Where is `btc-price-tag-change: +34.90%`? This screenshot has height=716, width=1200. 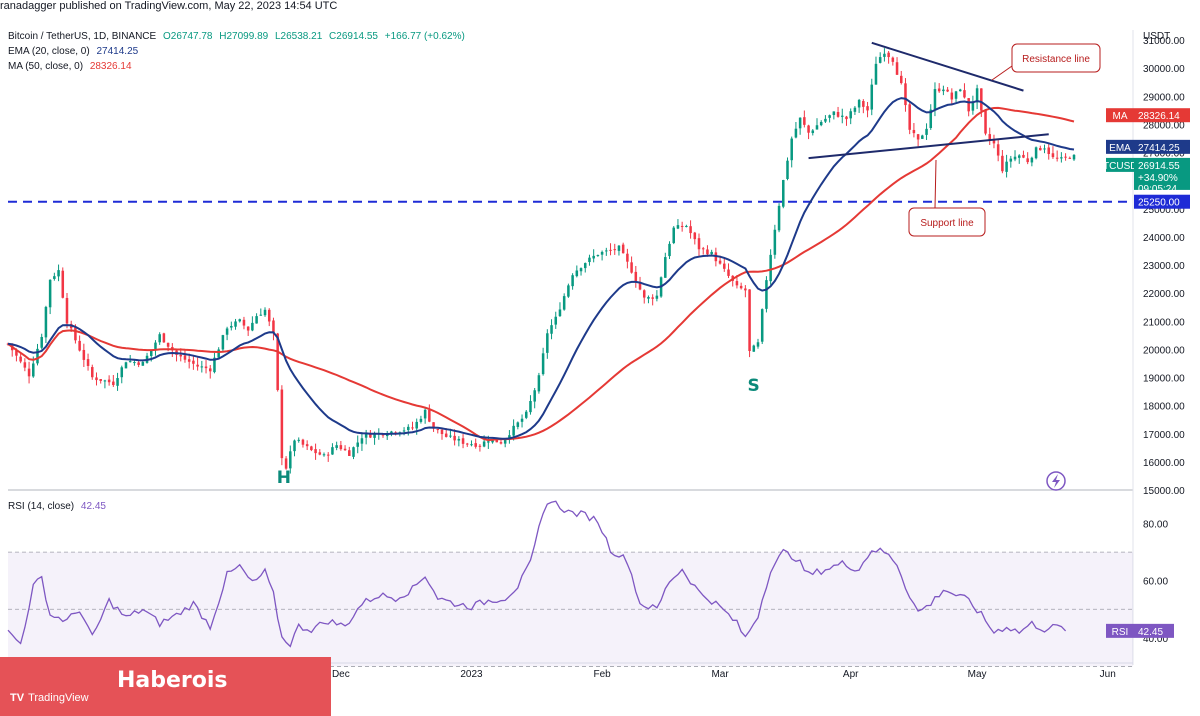
btc-price-tag-change: +34.90% is located at coordinates (1158, 178).